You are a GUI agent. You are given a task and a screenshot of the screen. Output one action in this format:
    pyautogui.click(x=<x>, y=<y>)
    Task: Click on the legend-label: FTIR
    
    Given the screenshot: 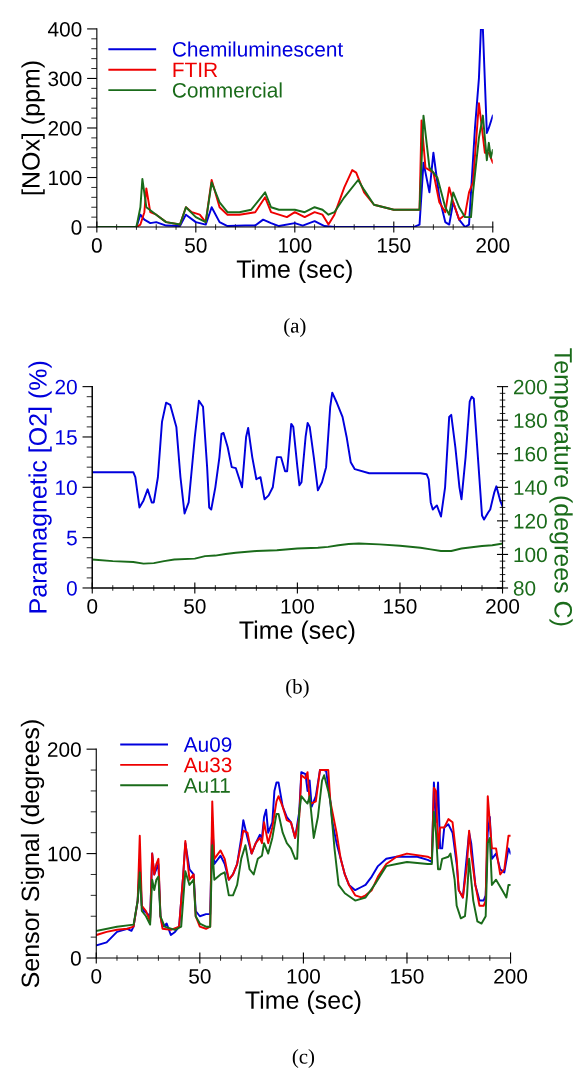 What is the action you would take?
    pyautogui.click(x=195, y=69)
    